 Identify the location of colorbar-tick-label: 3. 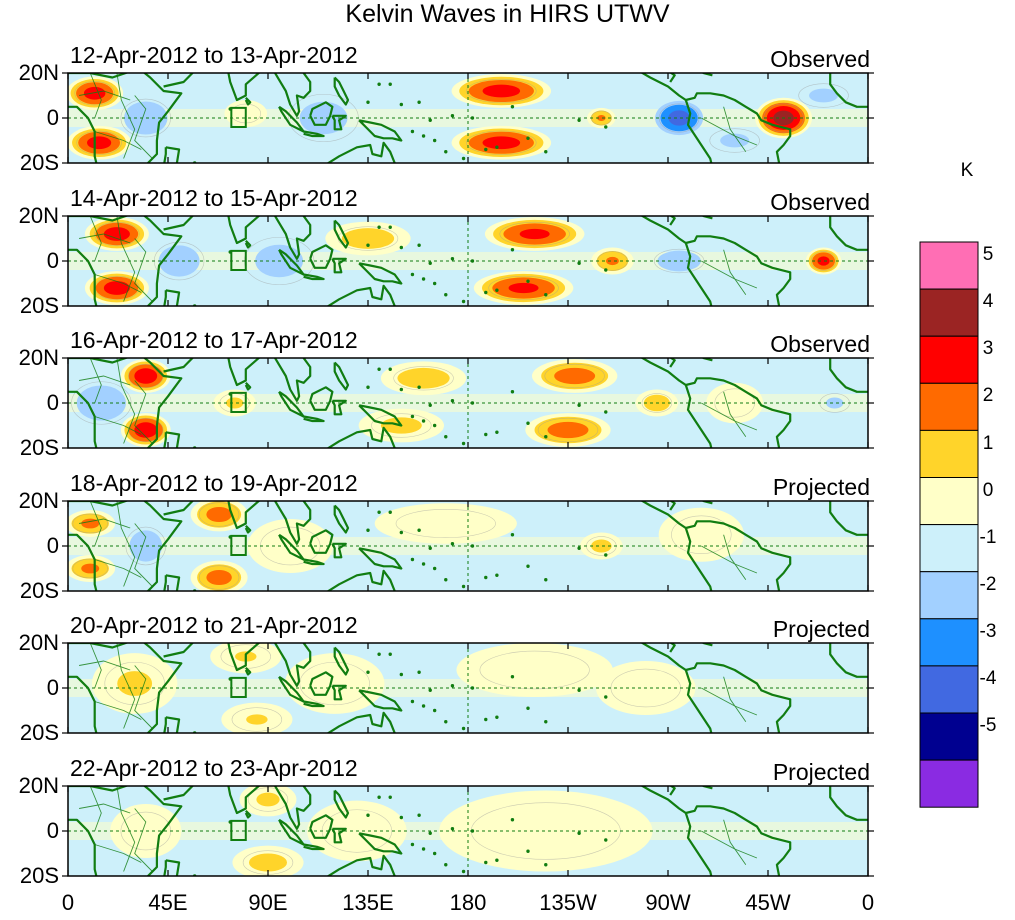
(988, 349).